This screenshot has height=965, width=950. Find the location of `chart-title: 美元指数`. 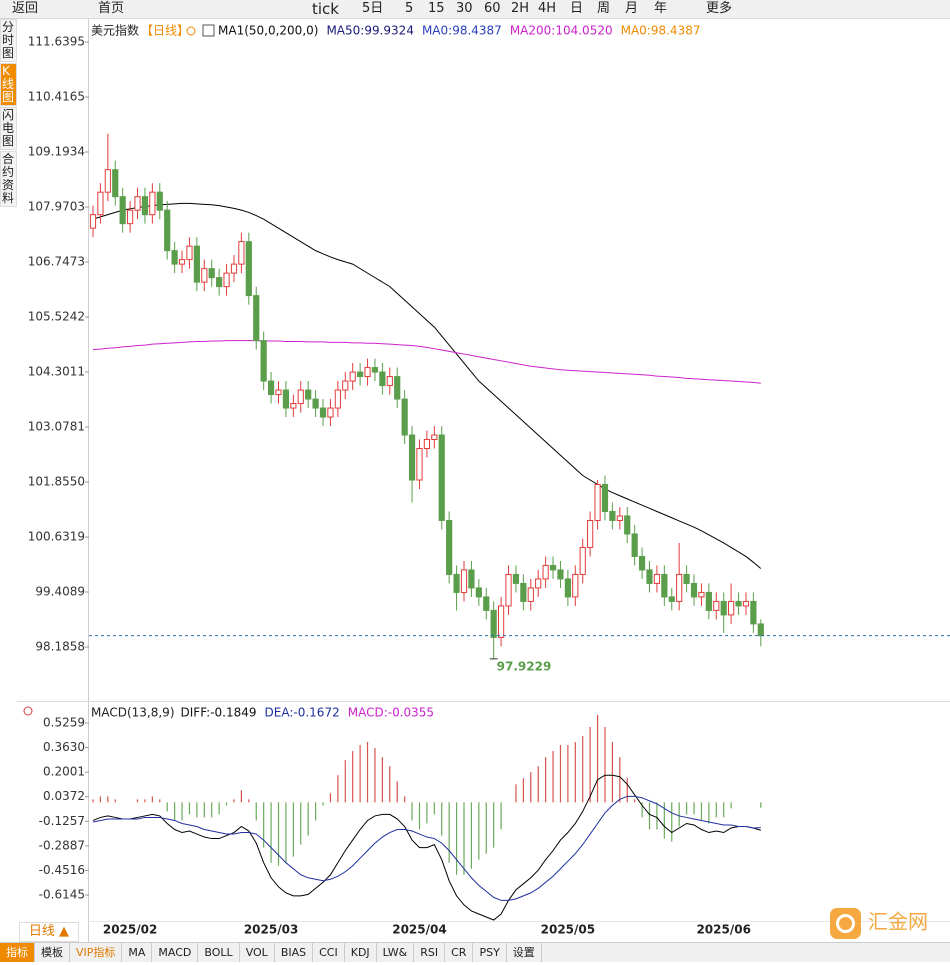

chart-title: 美元指数 is located at coordinates (115, 30).